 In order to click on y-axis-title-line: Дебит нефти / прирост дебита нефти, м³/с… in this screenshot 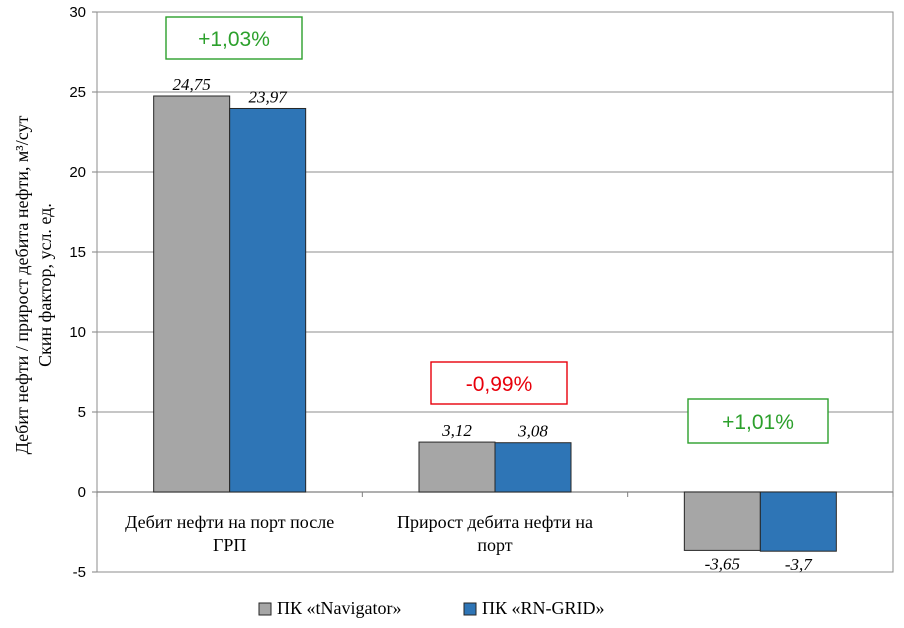, I will do `click(22, 285)`.